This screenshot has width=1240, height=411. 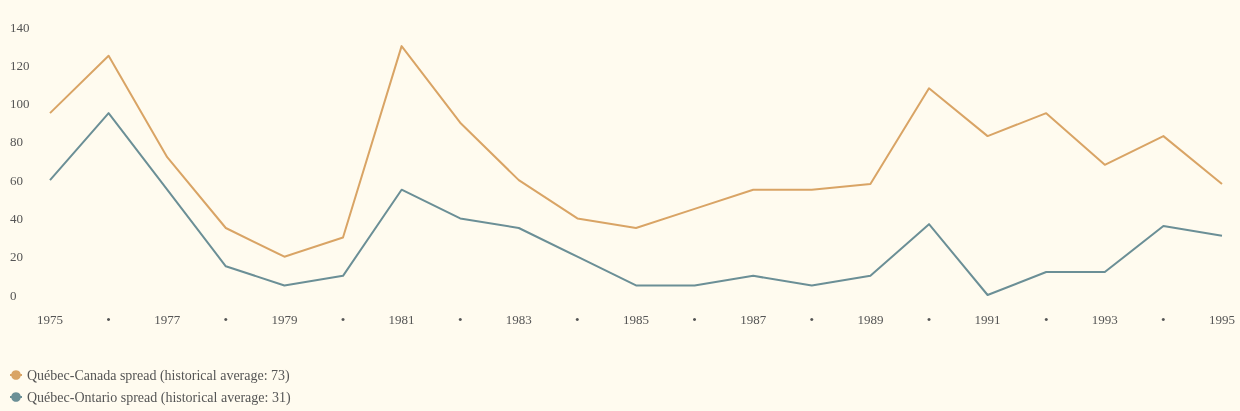 What do you see at coordinates (987, 319) in the screenshot?
I see `x-tick-label: 1991` at bounding box center [987, 319].